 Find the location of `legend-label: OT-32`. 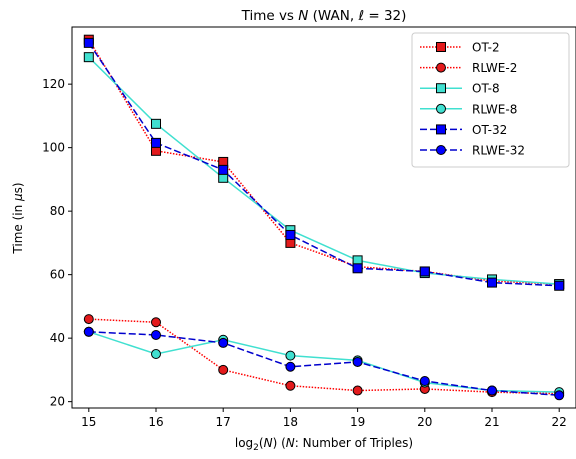

legend-label: OT-32 is located at coordinates (489, 130).